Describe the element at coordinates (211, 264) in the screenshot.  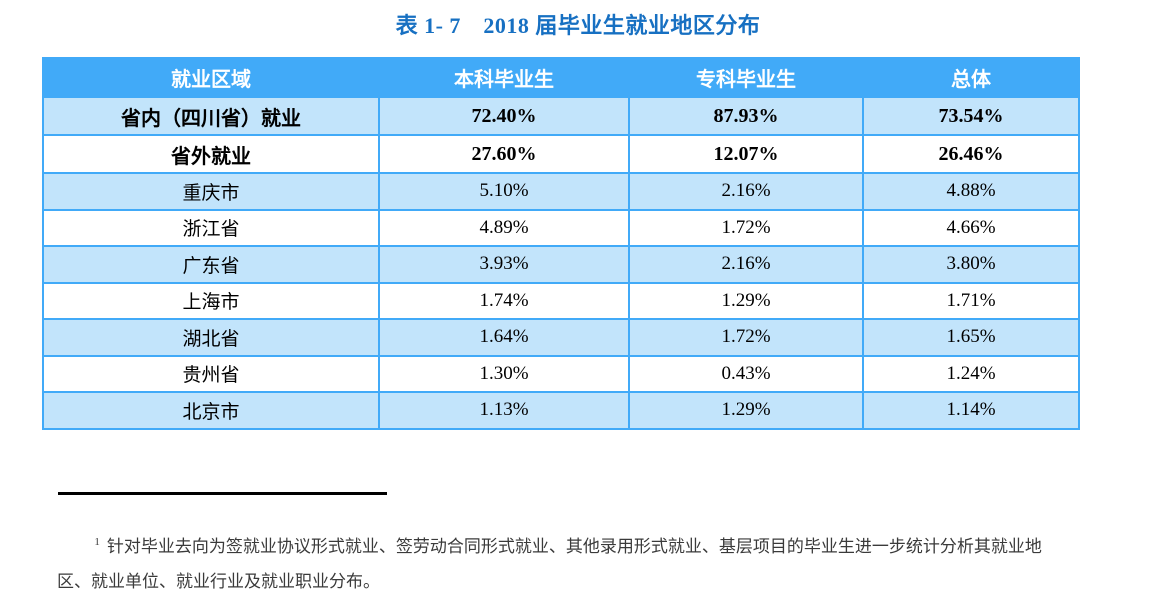
I see `region-cell: 广东省` at that location.